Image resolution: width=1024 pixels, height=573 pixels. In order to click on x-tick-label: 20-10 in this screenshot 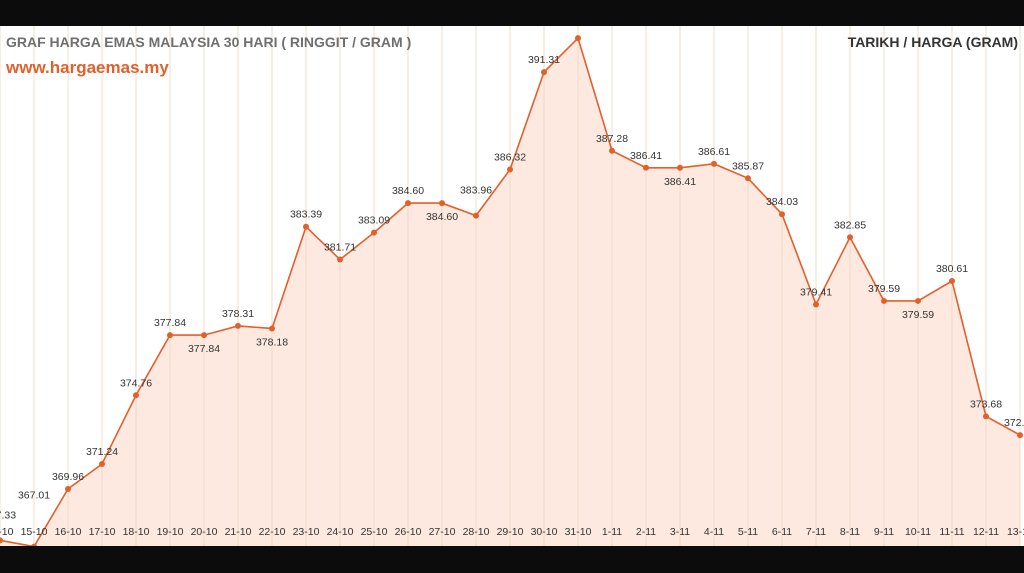, I will do `click(204, 532)`.